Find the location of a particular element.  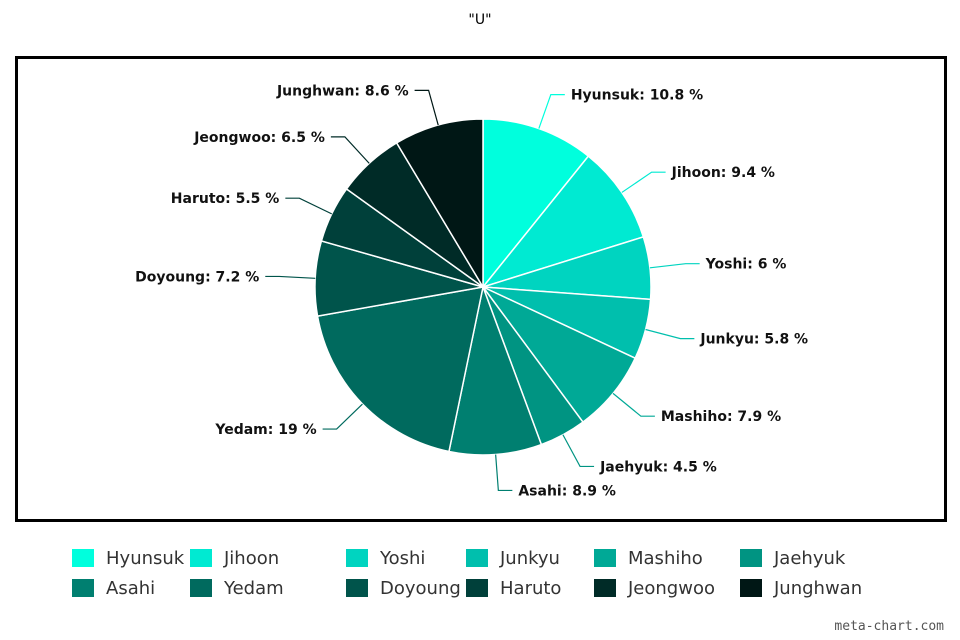

slice-label-jaehyuk: Jaehyuk: 4.5 % is located at coordinates (658, 467).